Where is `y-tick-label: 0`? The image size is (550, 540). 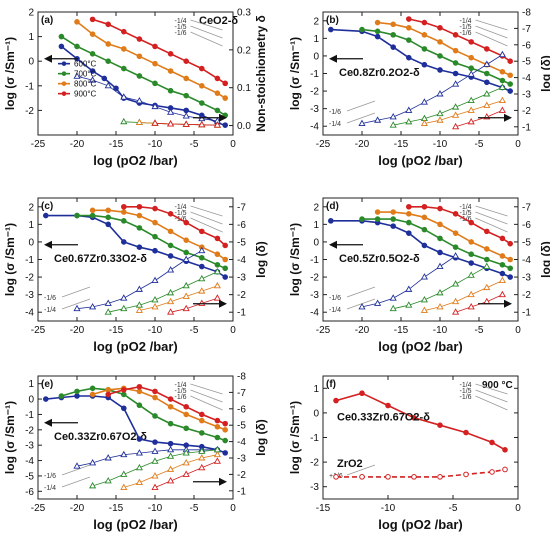 y-tick-label: 0 is located at coordinates (31, 242).